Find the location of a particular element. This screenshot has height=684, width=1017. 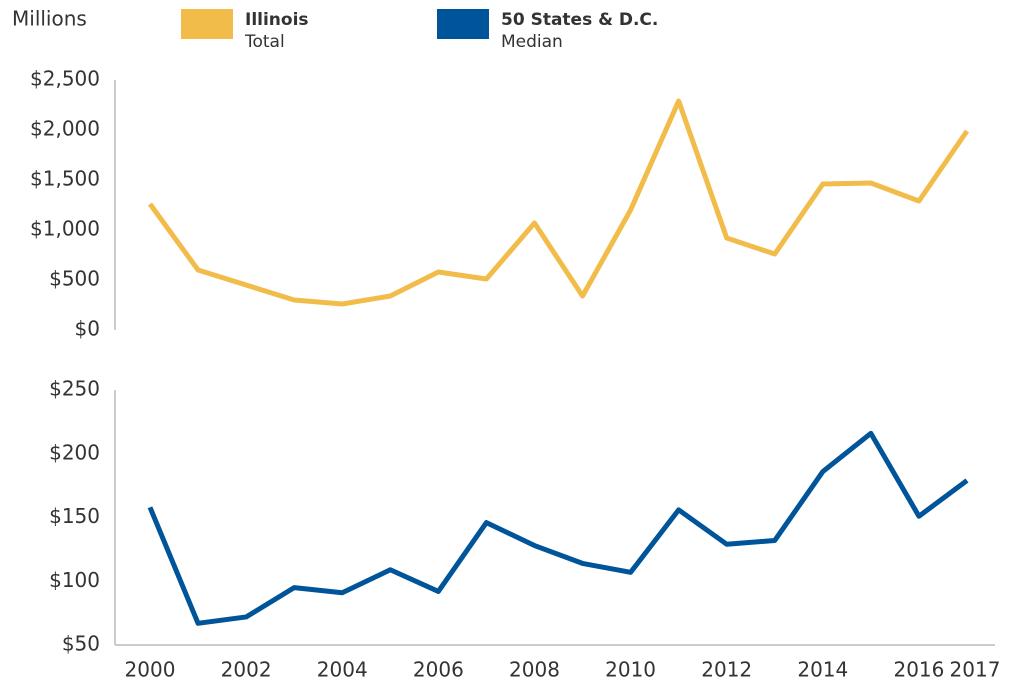

y-tick-label: $200 is located at coordinates (74, 452).